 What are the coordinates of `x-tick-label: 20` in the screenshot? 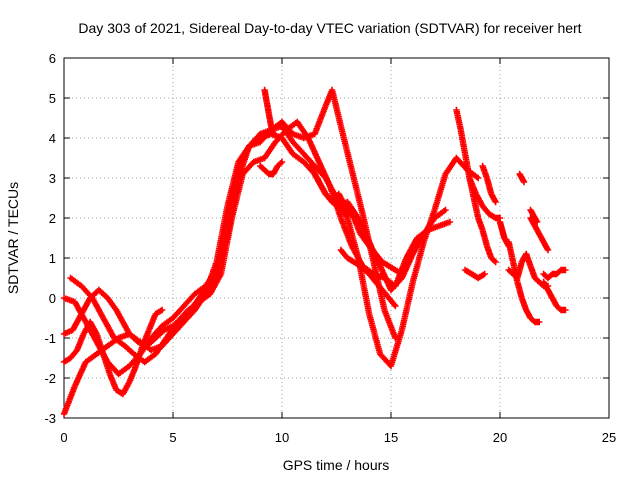 It's located at (500, 437).